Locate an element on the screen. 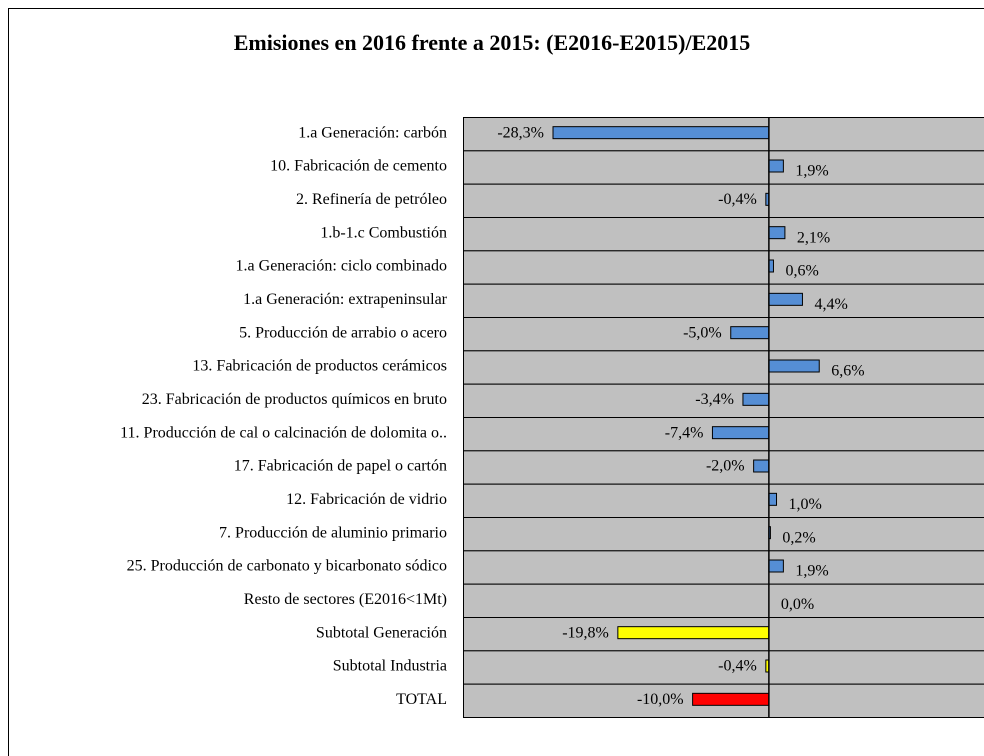 The width and height of the screenshot is (984, 756). category-label: 1.a Generación: carbón is located at coordinates (372, 132).